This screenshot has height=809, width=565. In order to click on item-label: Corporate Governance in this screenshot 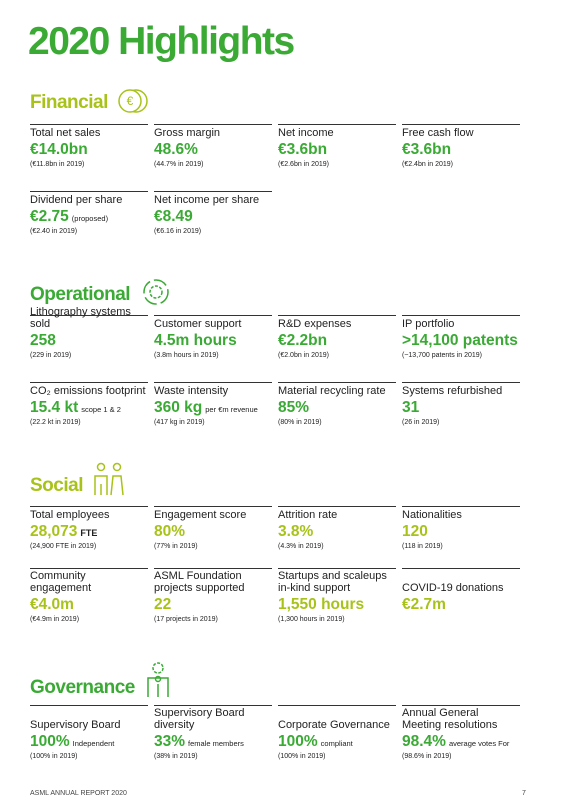, I will do `click(334, 724)`.